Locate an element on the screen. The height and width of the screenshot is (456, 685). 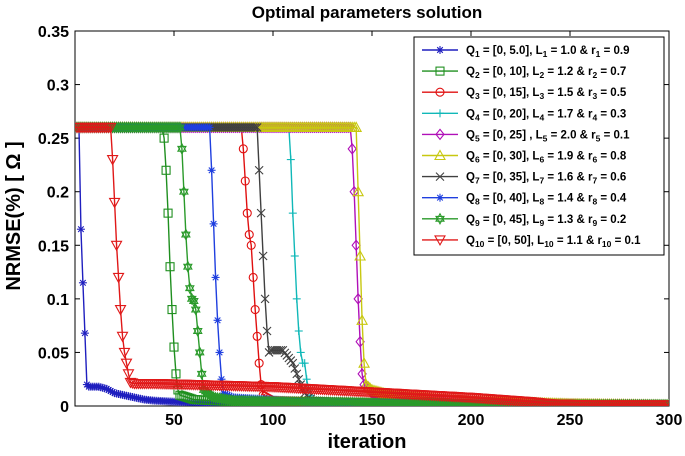
legend-text: = 0.8 is located at coordinates (612, 157).